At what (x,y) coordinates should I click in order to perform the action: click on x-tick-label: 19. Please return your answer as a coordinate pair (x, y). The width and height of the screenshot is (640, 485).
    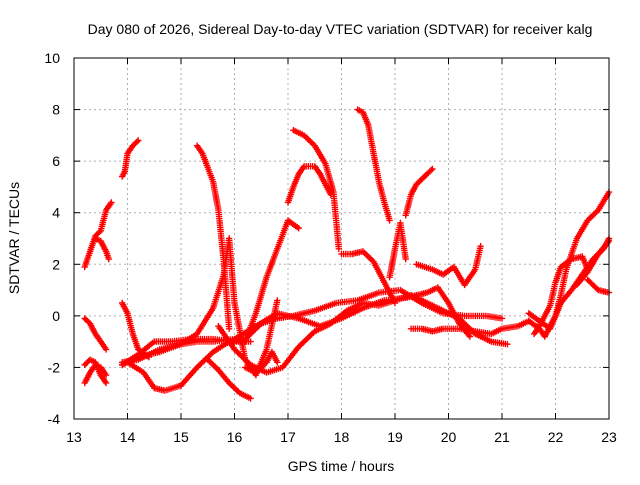
    Looking at the image, I should click on (395, 437).